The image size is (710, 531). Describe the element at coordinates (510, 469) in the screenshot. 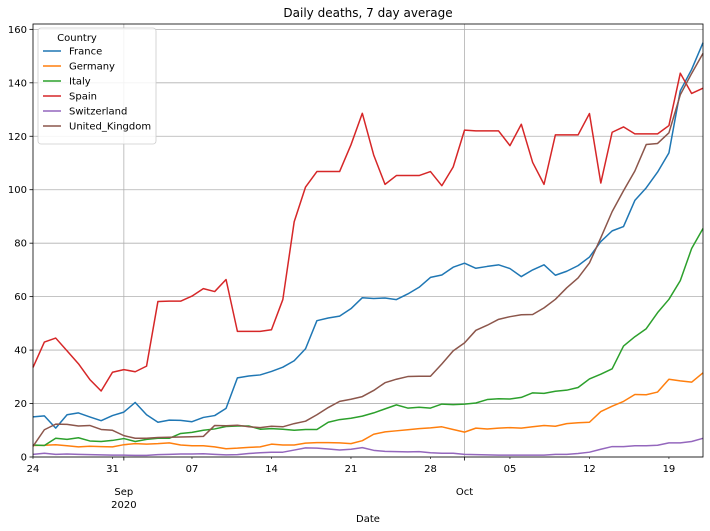

I see `x-minor-tick-label: 05` at that location.